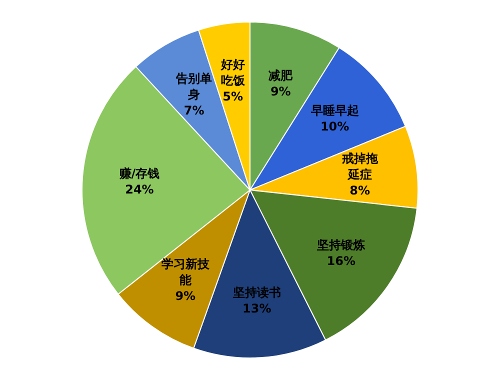  What do you see at coordinates (233, 96) in the screenshot?
I see `data-label: 5%` at bounding box center [233, 96].